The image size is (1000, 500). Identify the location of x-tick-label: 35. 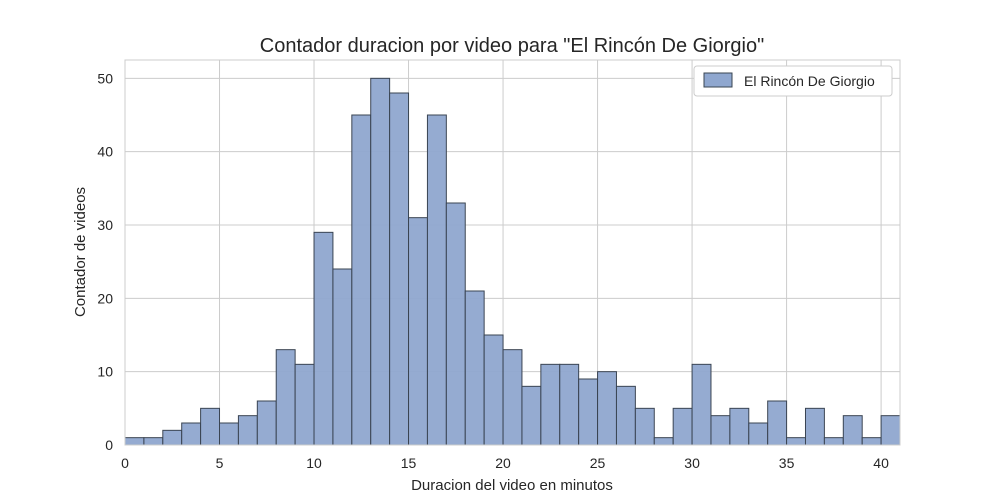
(787, 463).